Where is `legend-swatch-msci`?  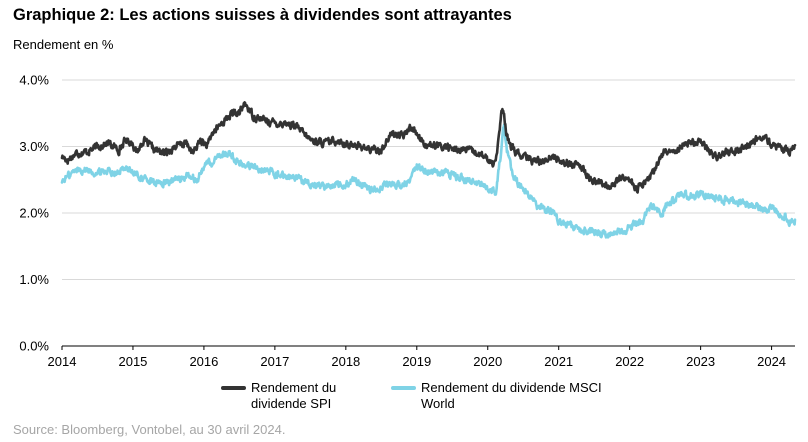
legend-swatch-msci is located at coordinates (403, 388).